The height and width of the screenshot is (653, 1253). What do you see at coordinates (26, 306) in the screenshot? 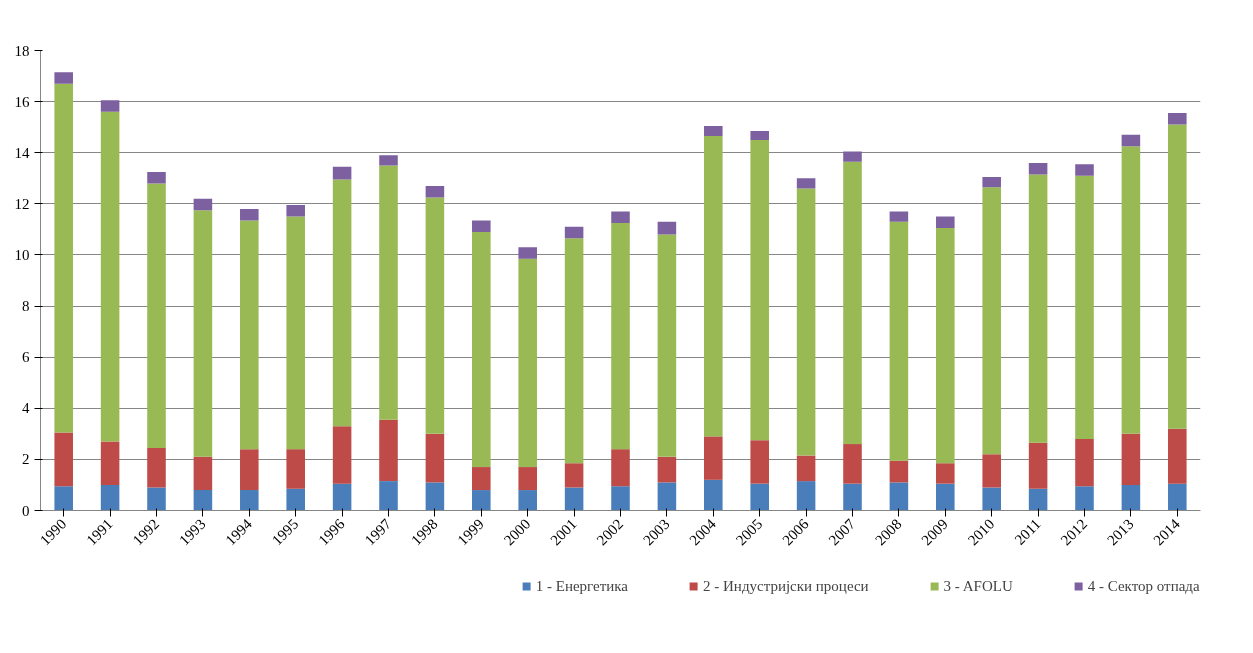
I see `y-tick-label: 8` at bounding box center [26, 306].